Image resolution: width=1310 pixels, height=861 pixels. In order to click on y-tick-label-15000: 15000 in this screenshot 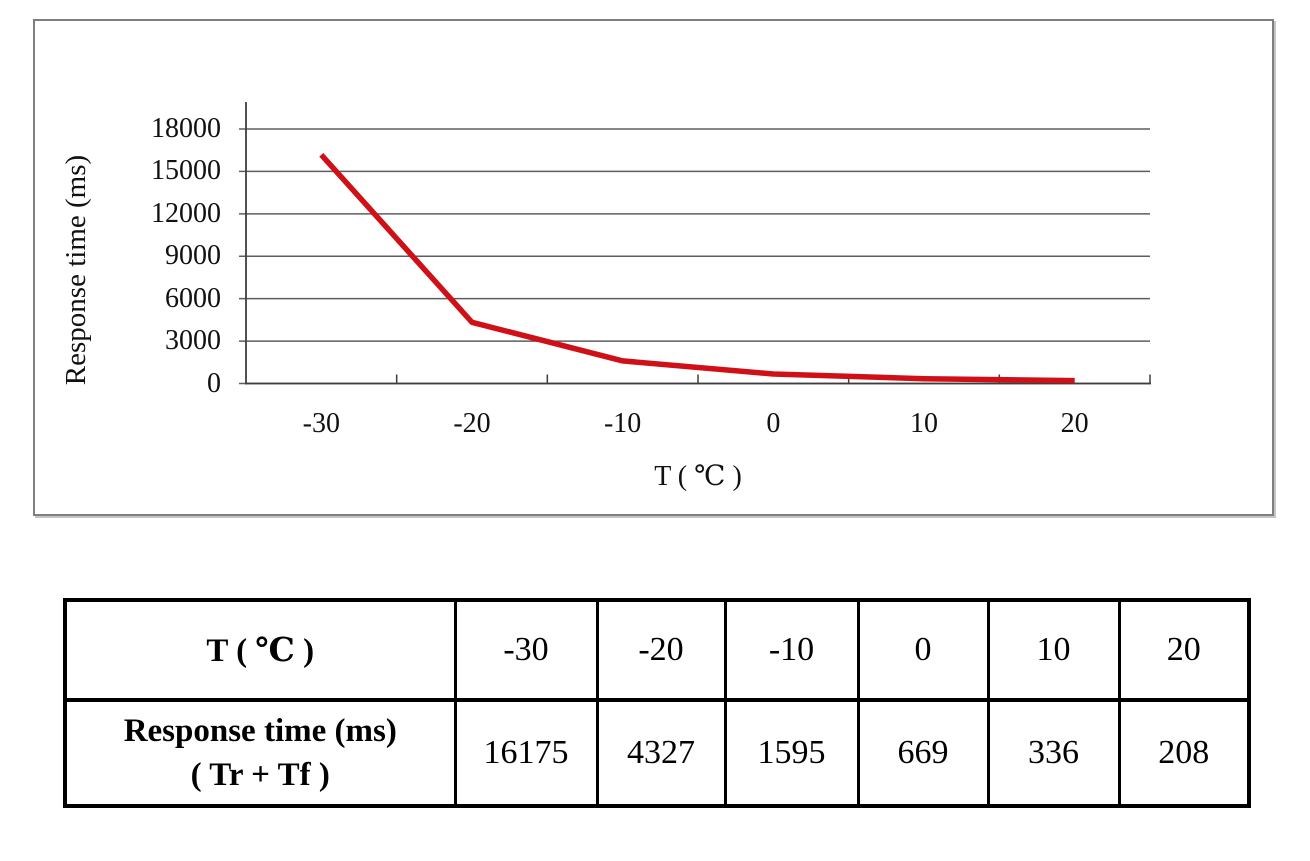, I will do `click(186, 171)`.